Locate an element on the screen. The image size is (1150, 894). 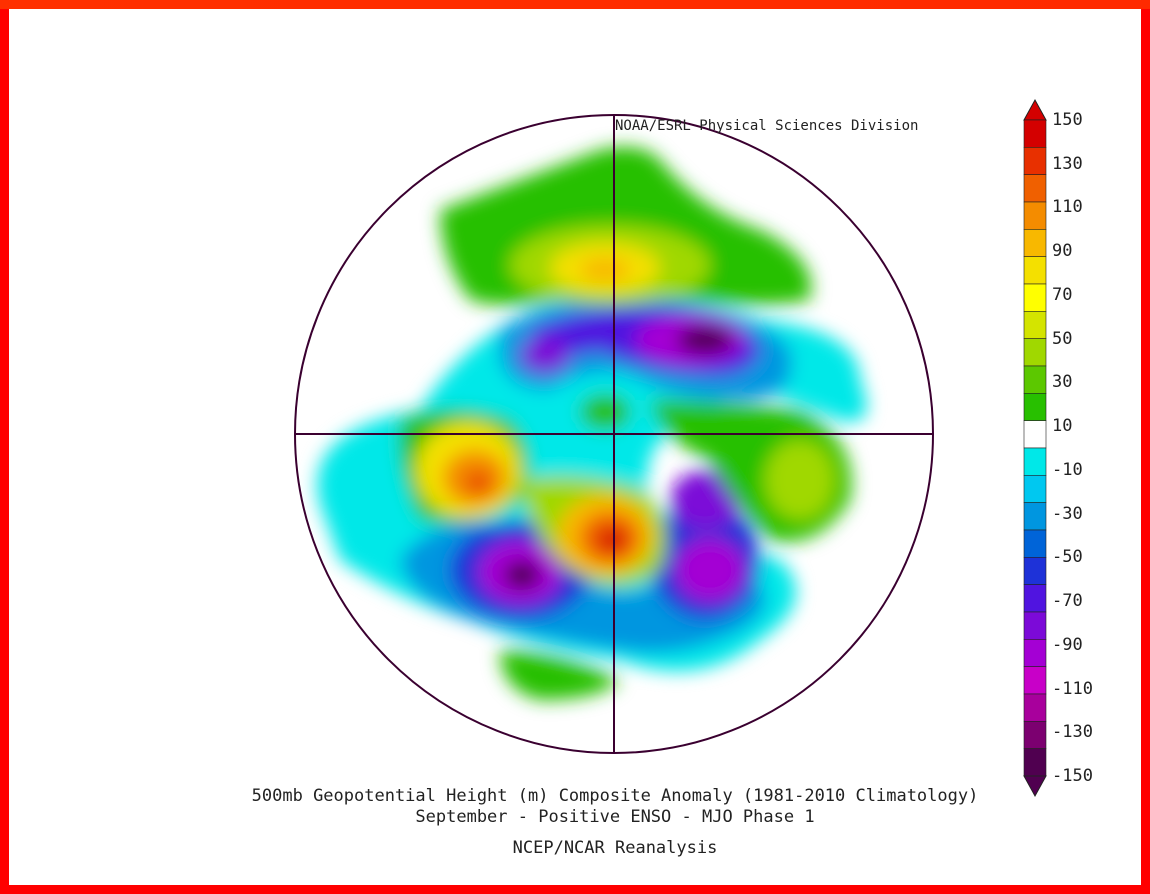
colorbar-min-arrow is located at coordinates (1035, 786).